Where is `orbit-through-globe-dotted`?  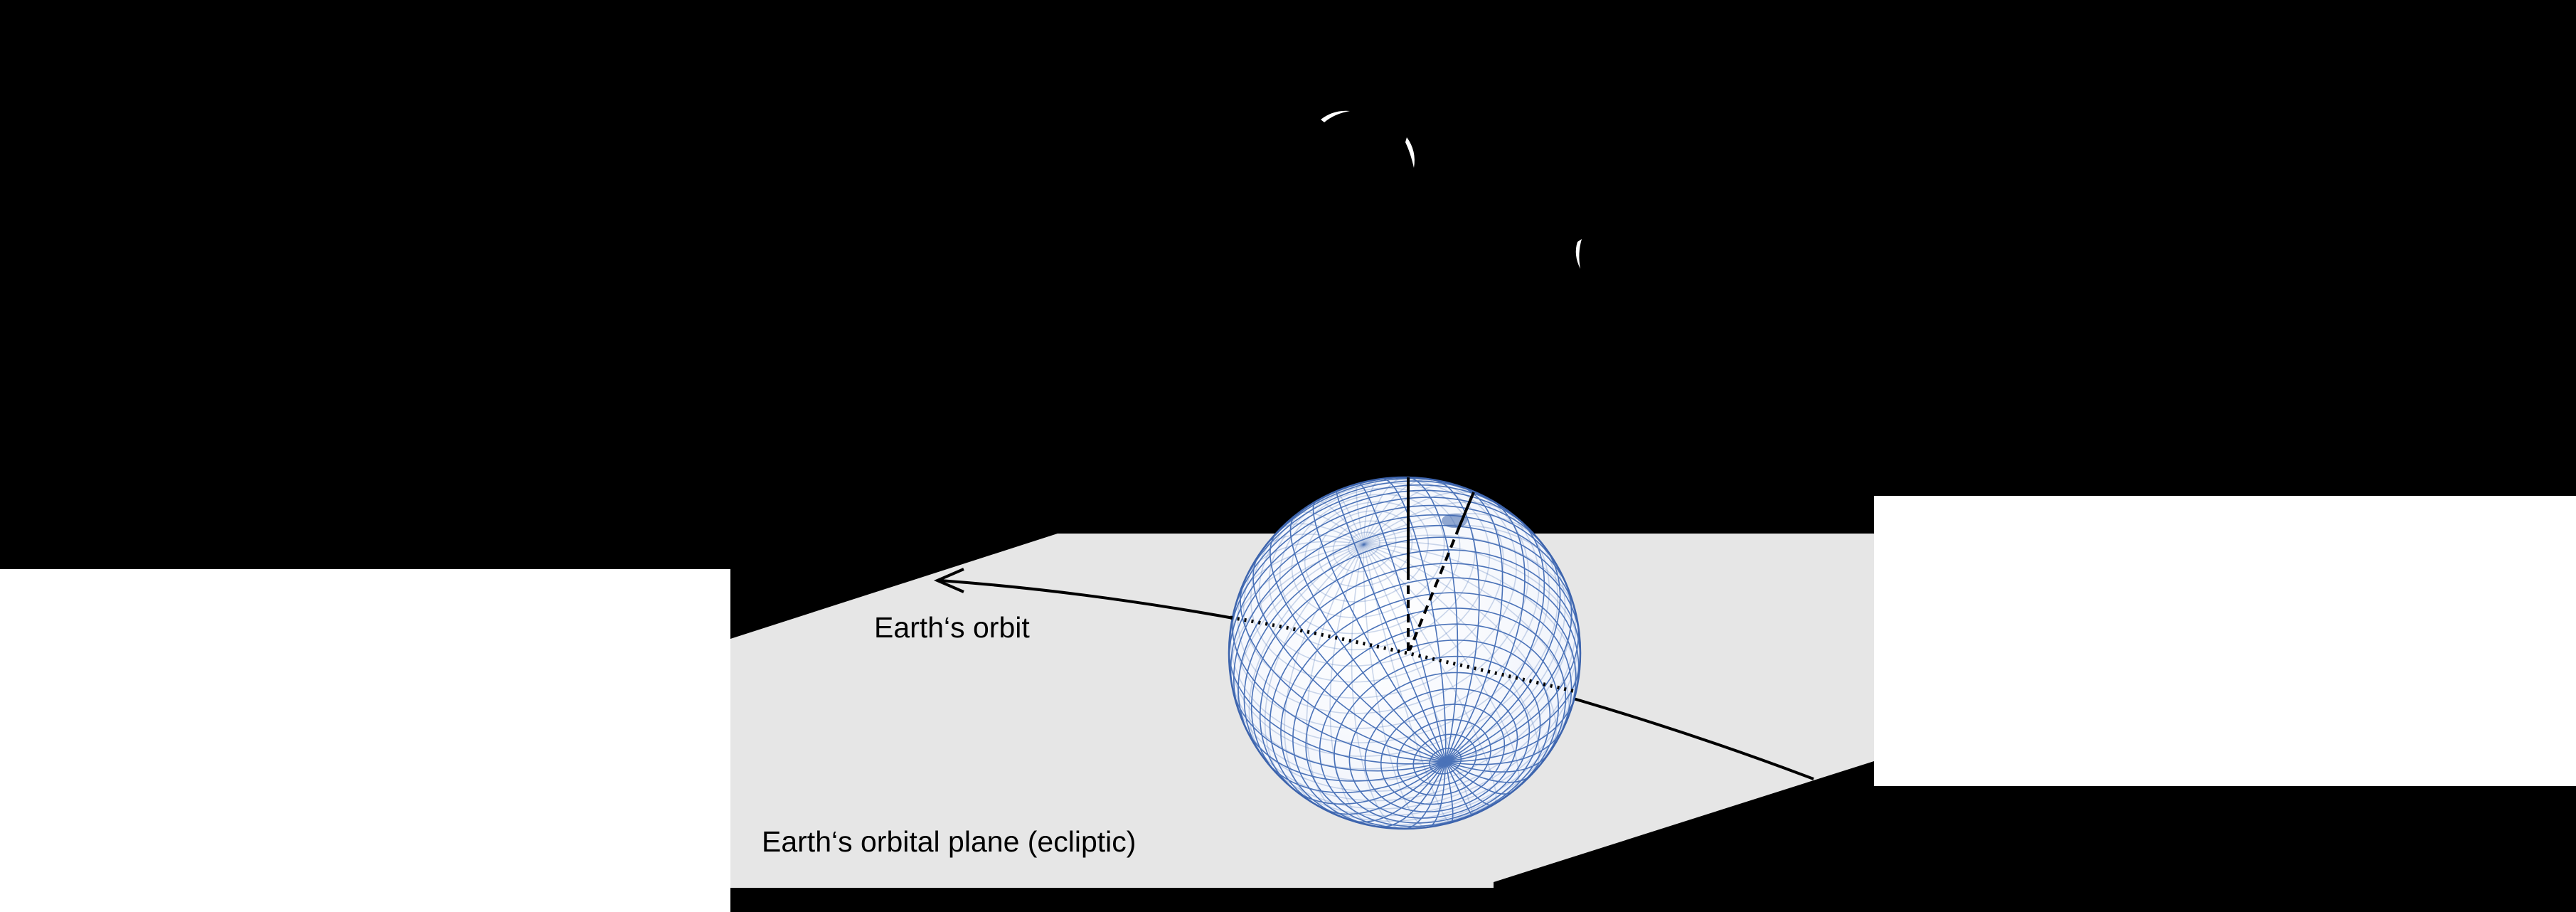 orbit-through-globe-dotted is located at coordinates (1403, 654).